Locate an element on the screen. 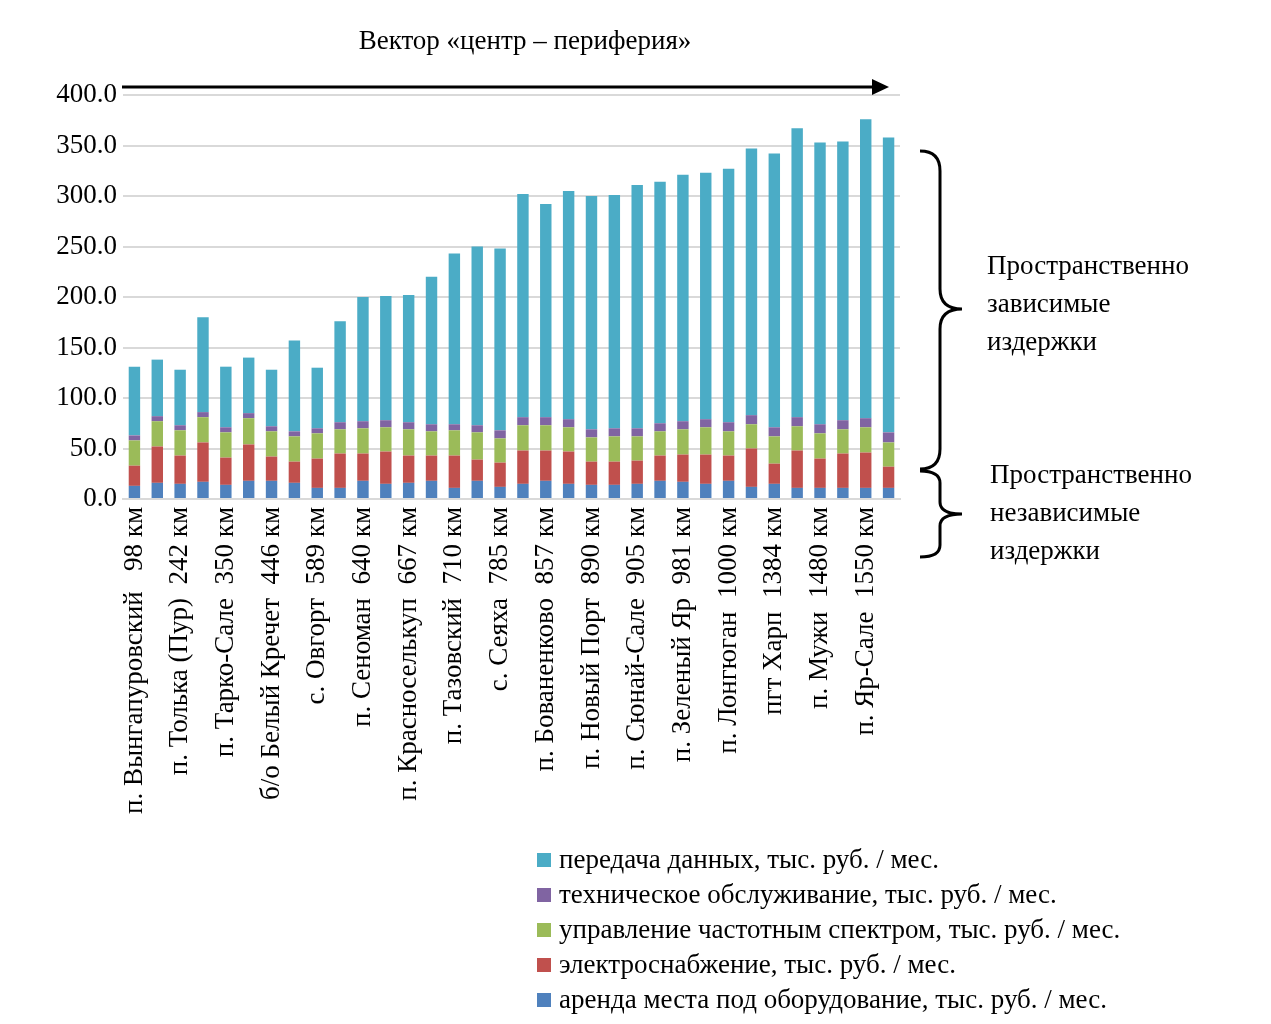  x-tick-label: б/о Белый Кречет 446 км is located at coordinates (269, 653).